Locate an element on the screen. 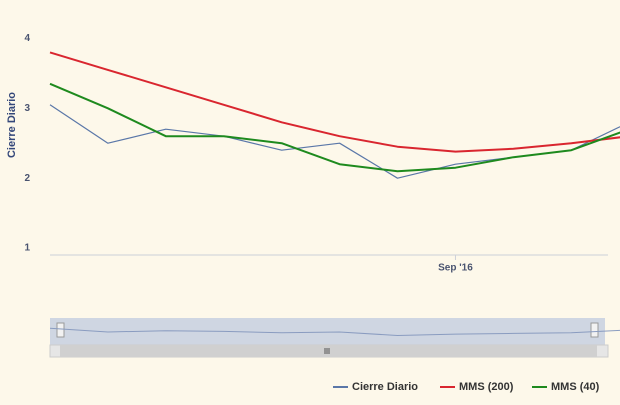 This screenshot has height=405, width=620. y-tick-label: 4 is located at coordinates (27, 38).